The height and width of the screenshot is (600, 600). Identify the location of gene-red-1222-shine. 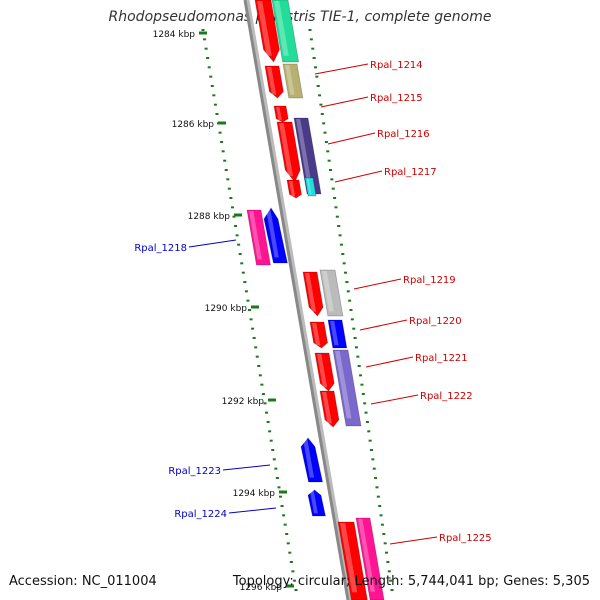
(327, 408).